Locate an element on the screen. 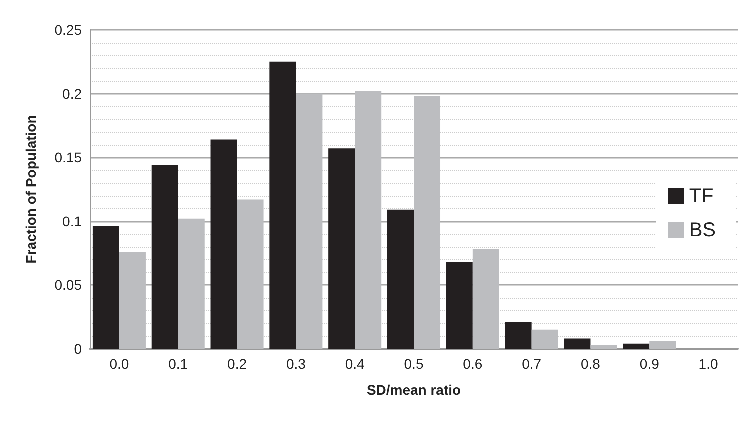  x-axis-title: SD/mean ratio is located at coordinates (414, 390).